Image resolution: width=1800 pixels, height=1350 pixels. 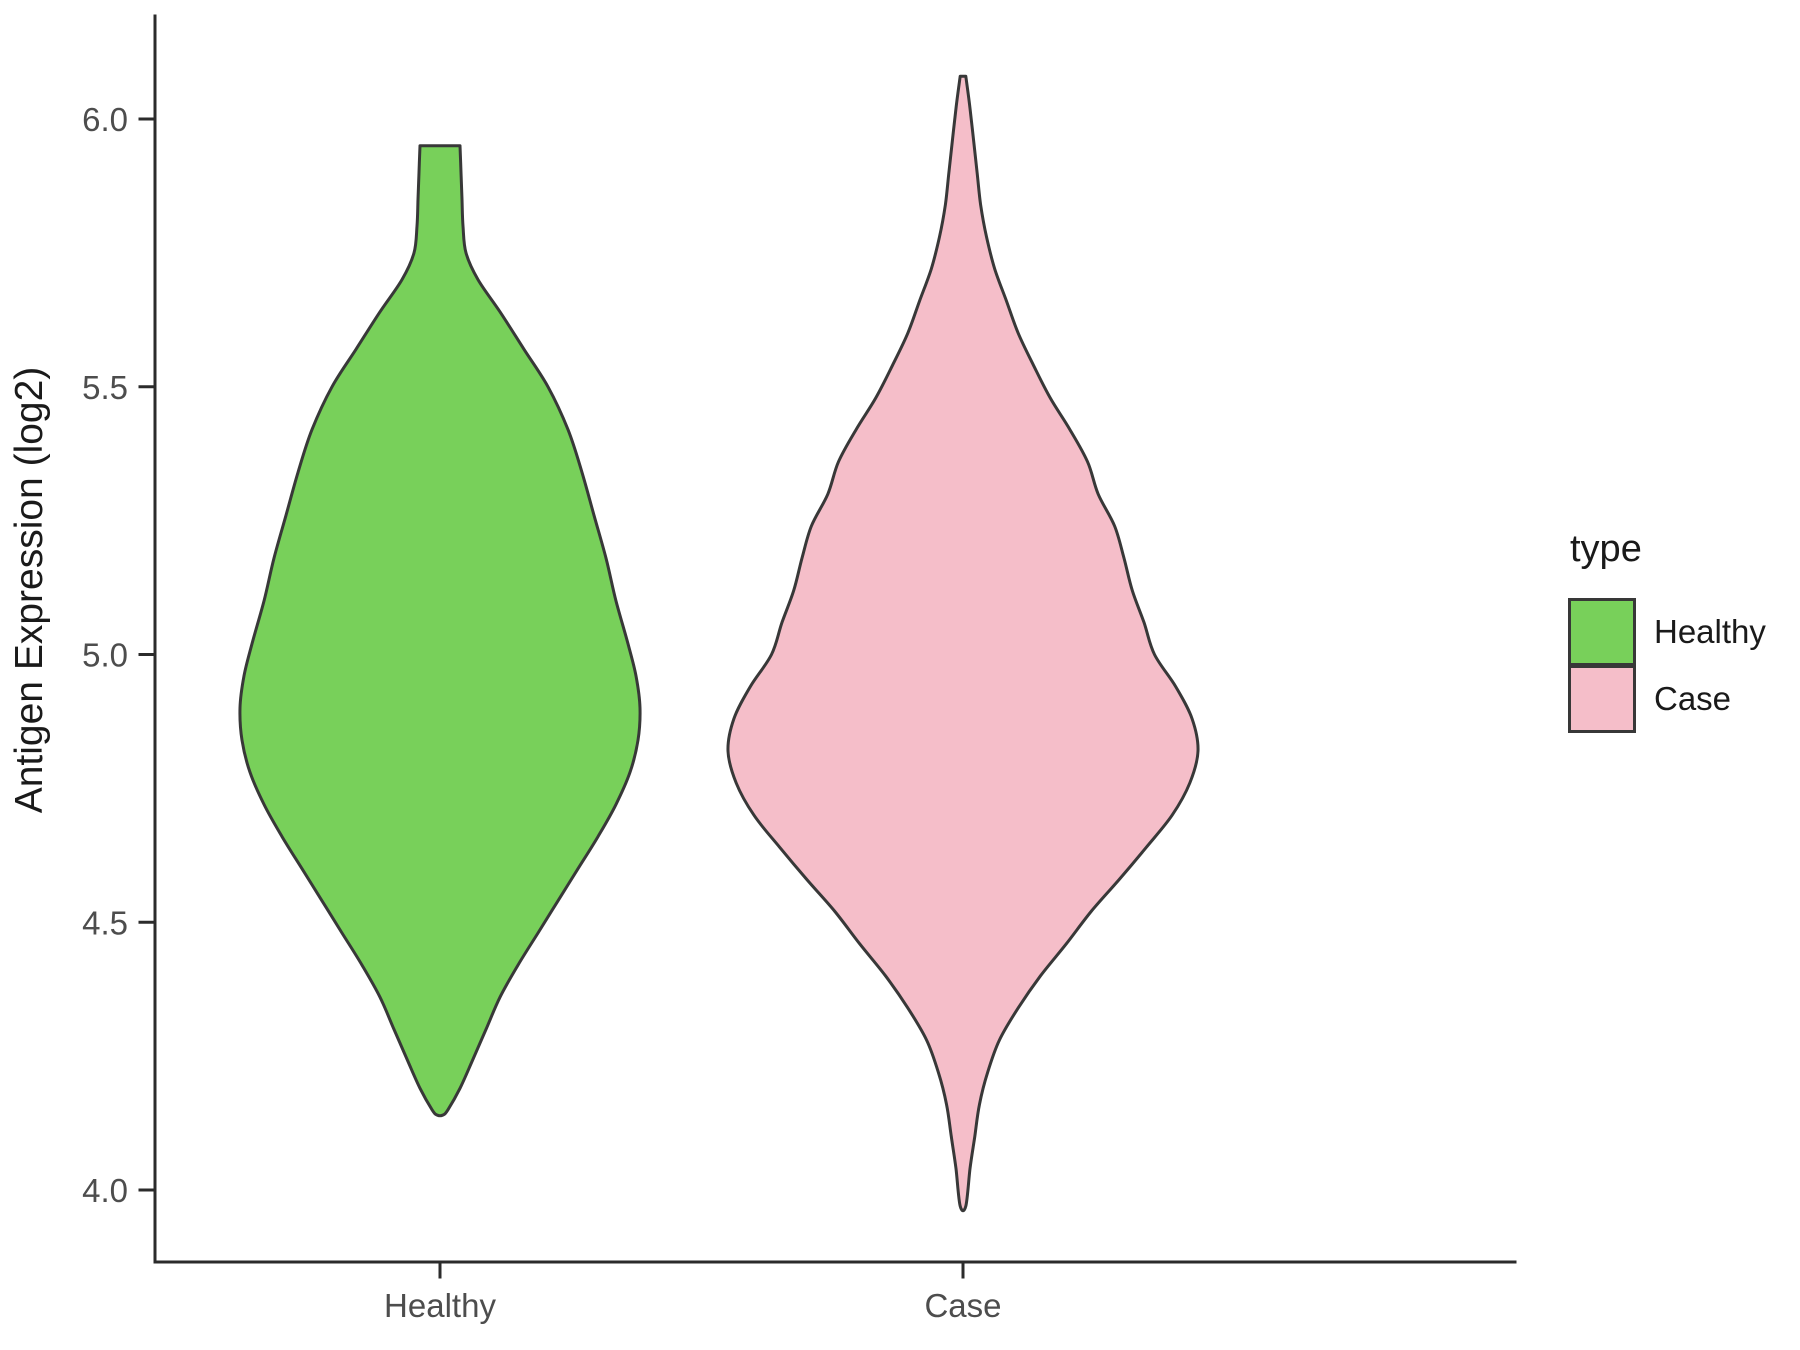 I want to click on legend-label-case: Case, so click(x=1693, y=698).